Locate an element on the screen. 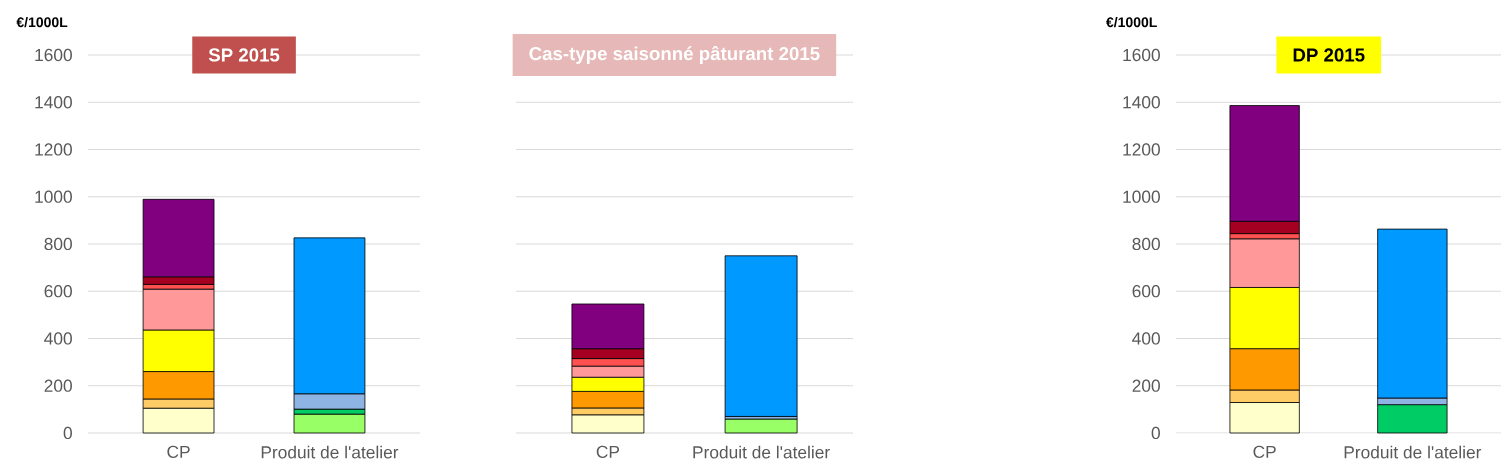 The width and height of the screenshot is (1501, 470). chart-title: Cas-type saisonné pâturant 2015 is located at coordinates (674, 55).